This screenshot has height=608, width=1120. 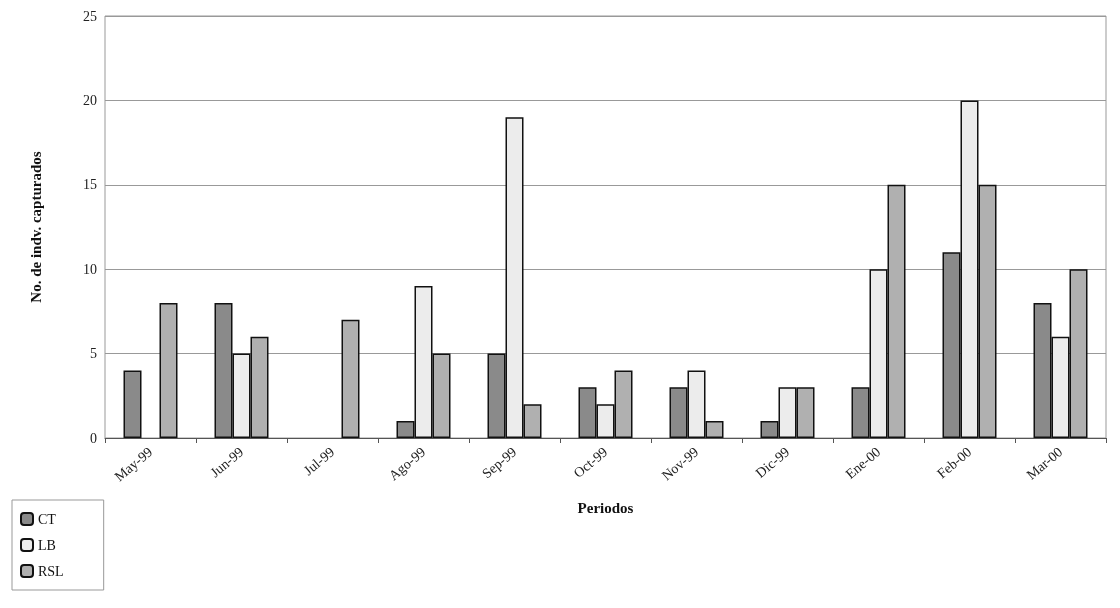 I want to click on legend-label: CT, so click(x=47, y=519).